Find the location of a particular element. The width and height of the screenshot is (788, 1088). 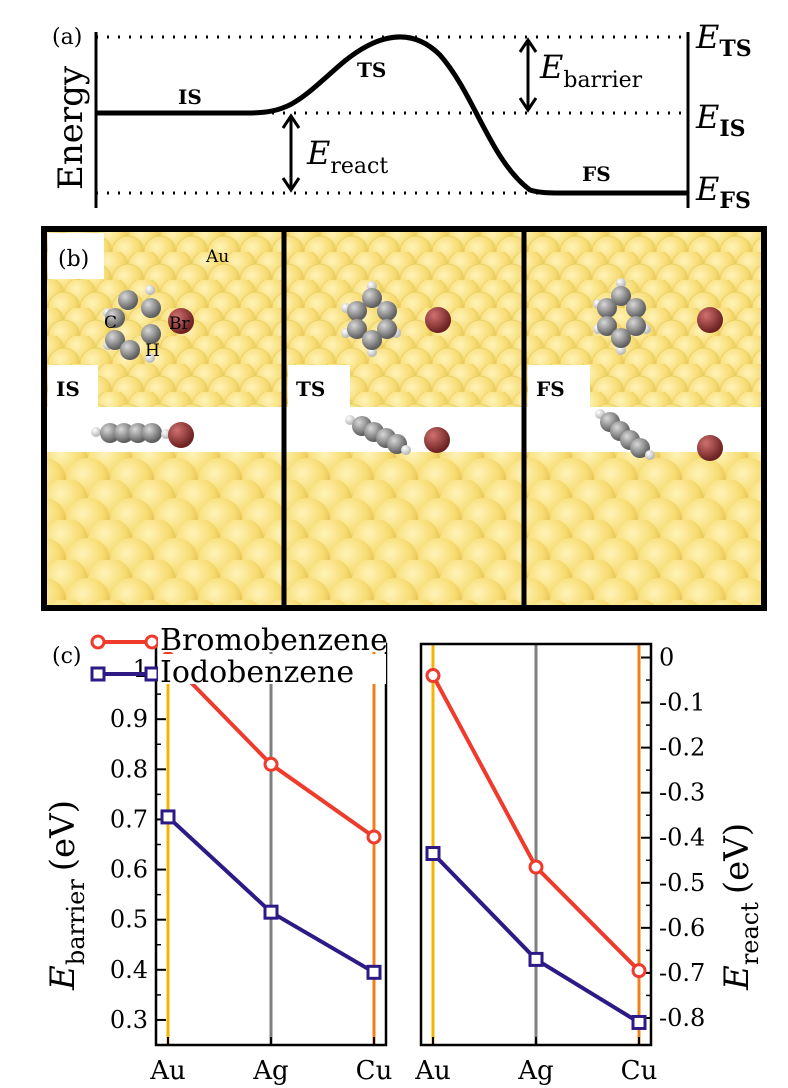

y-tick-label: 0.8 is located at coordinates (129, 769).